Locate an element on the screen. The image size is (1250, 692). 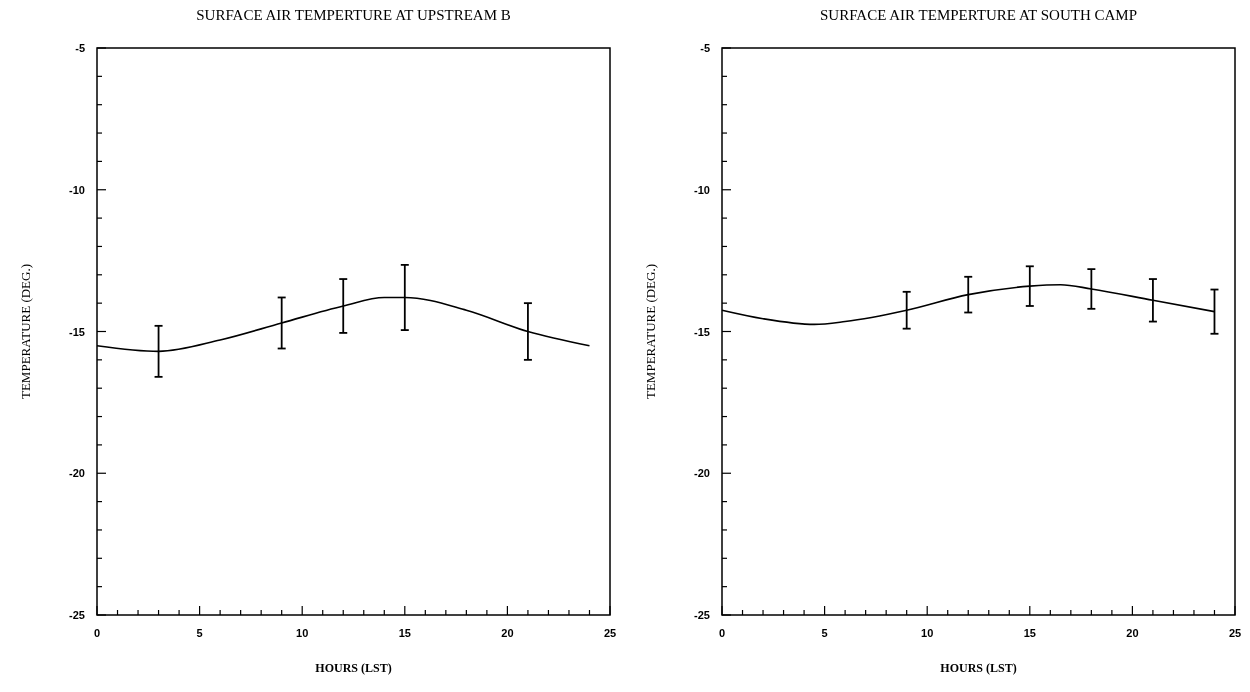
chart-title: SURFACE AIR TEMPERTURE AT UPSTREAM B is located at coordinates (353, 15).